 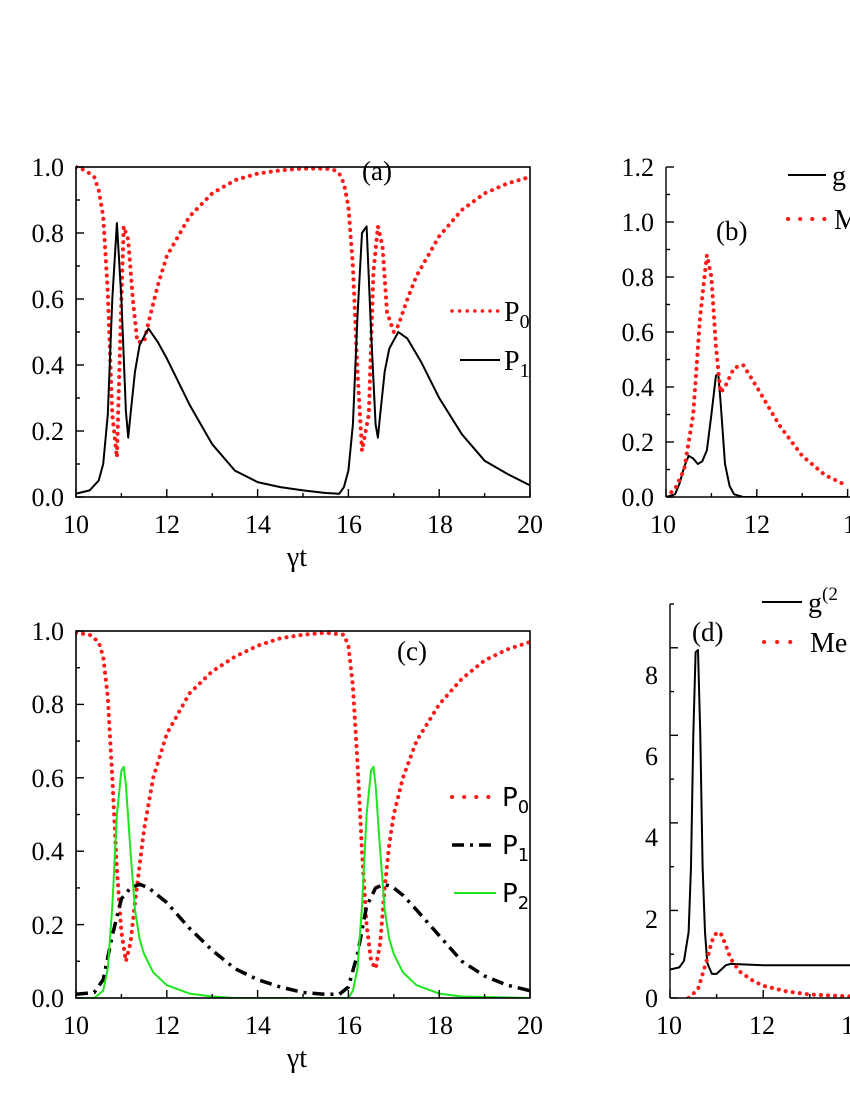 What do you see at coordinates (48, 998) in the screenshot?
I see `panel-c-y-tick-label: 0.0` at bounding box center [48, 998].